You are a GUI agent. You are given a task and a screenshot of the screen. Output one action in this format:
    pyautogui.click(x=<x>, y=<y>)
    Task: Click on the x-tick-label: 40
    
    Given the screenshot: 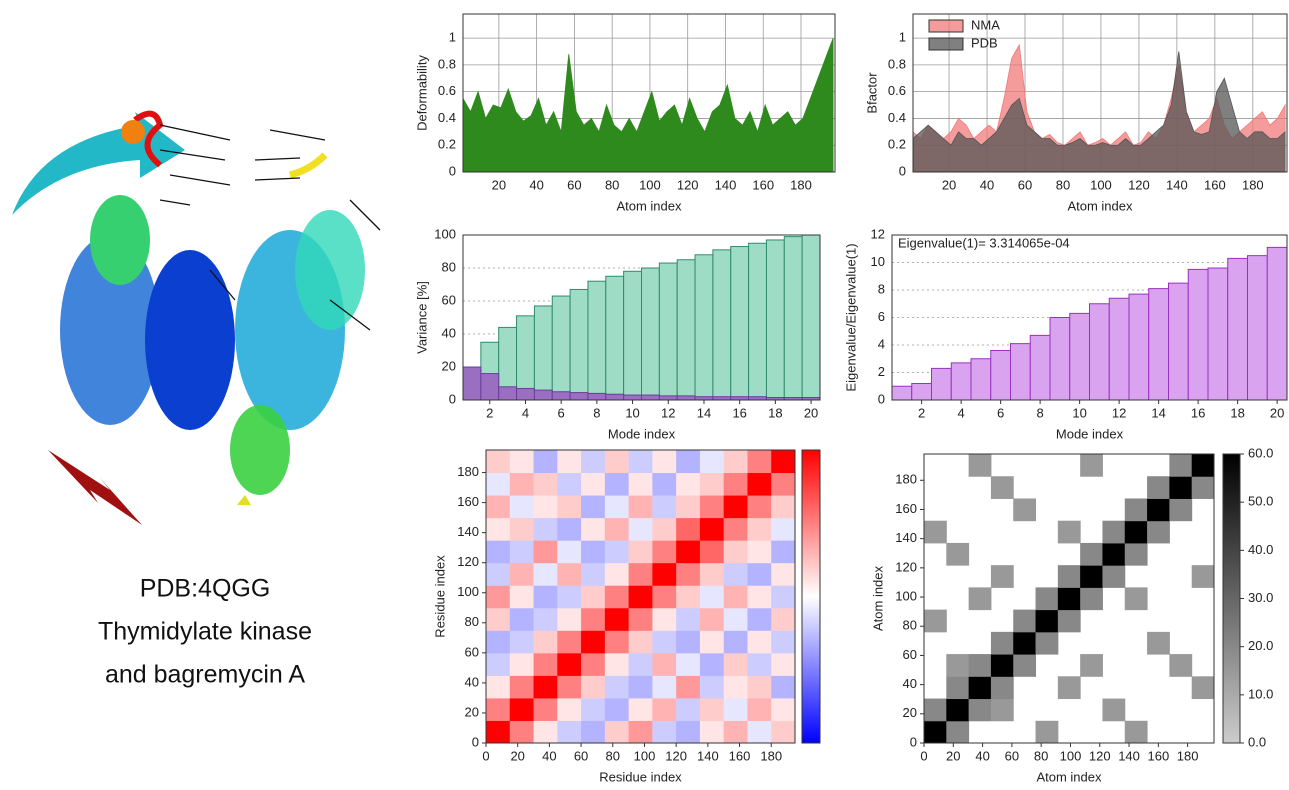 What is the action you would take?
    pyautogui.click(x=536, y=184)
    